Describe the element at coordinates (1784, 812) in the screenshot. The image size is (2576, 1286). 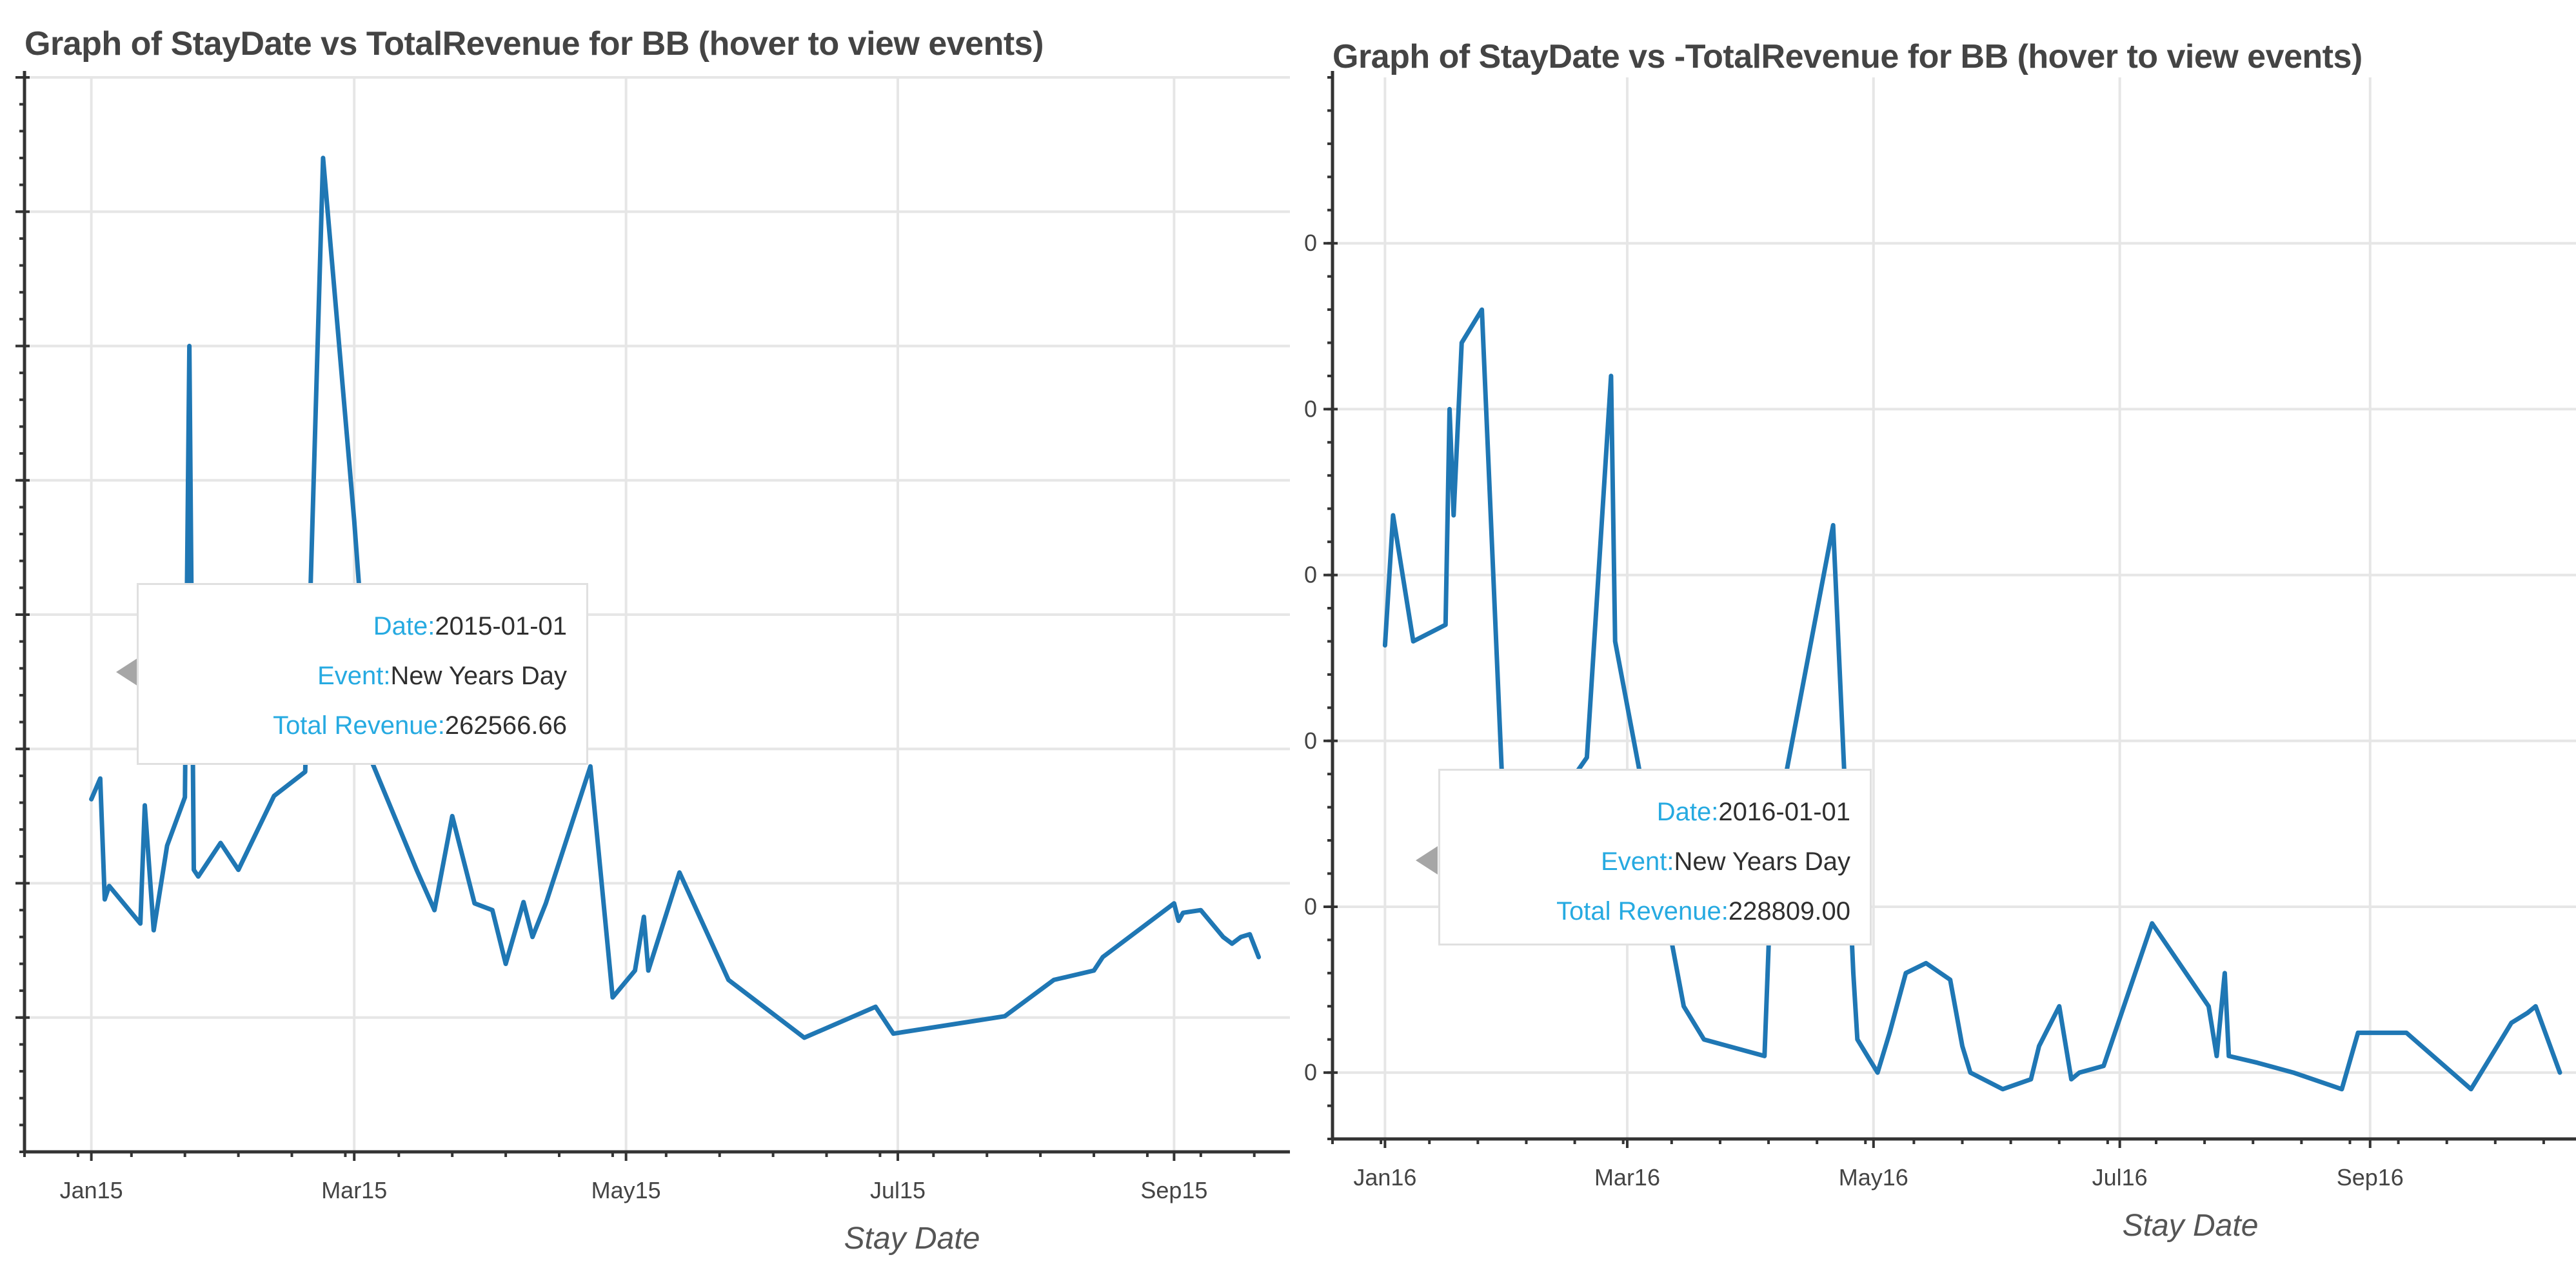
I see `tooltip-date-value: 2016-01-01` at that location.